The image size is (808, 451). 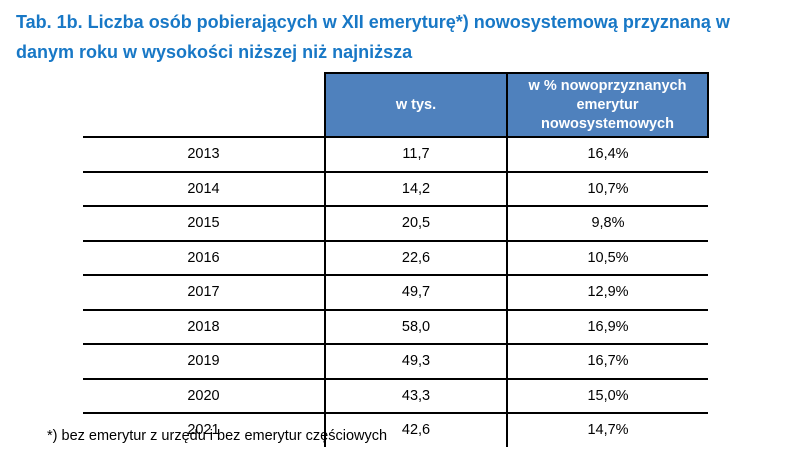 I want to click on year-cell: 2016, so click(x=204, y=257).